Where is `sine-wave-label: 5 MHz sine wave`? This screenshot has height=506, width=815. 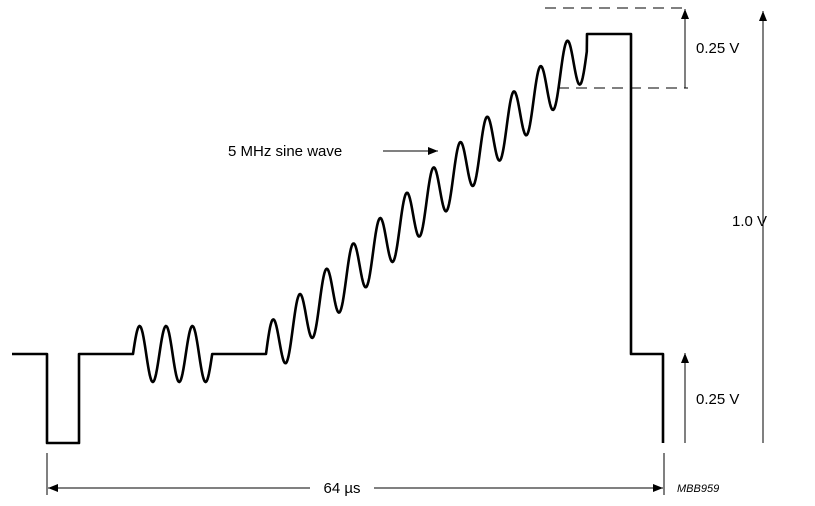
sine-wave-label: 5 MHz sine wave is located at coordinates (285, 151).